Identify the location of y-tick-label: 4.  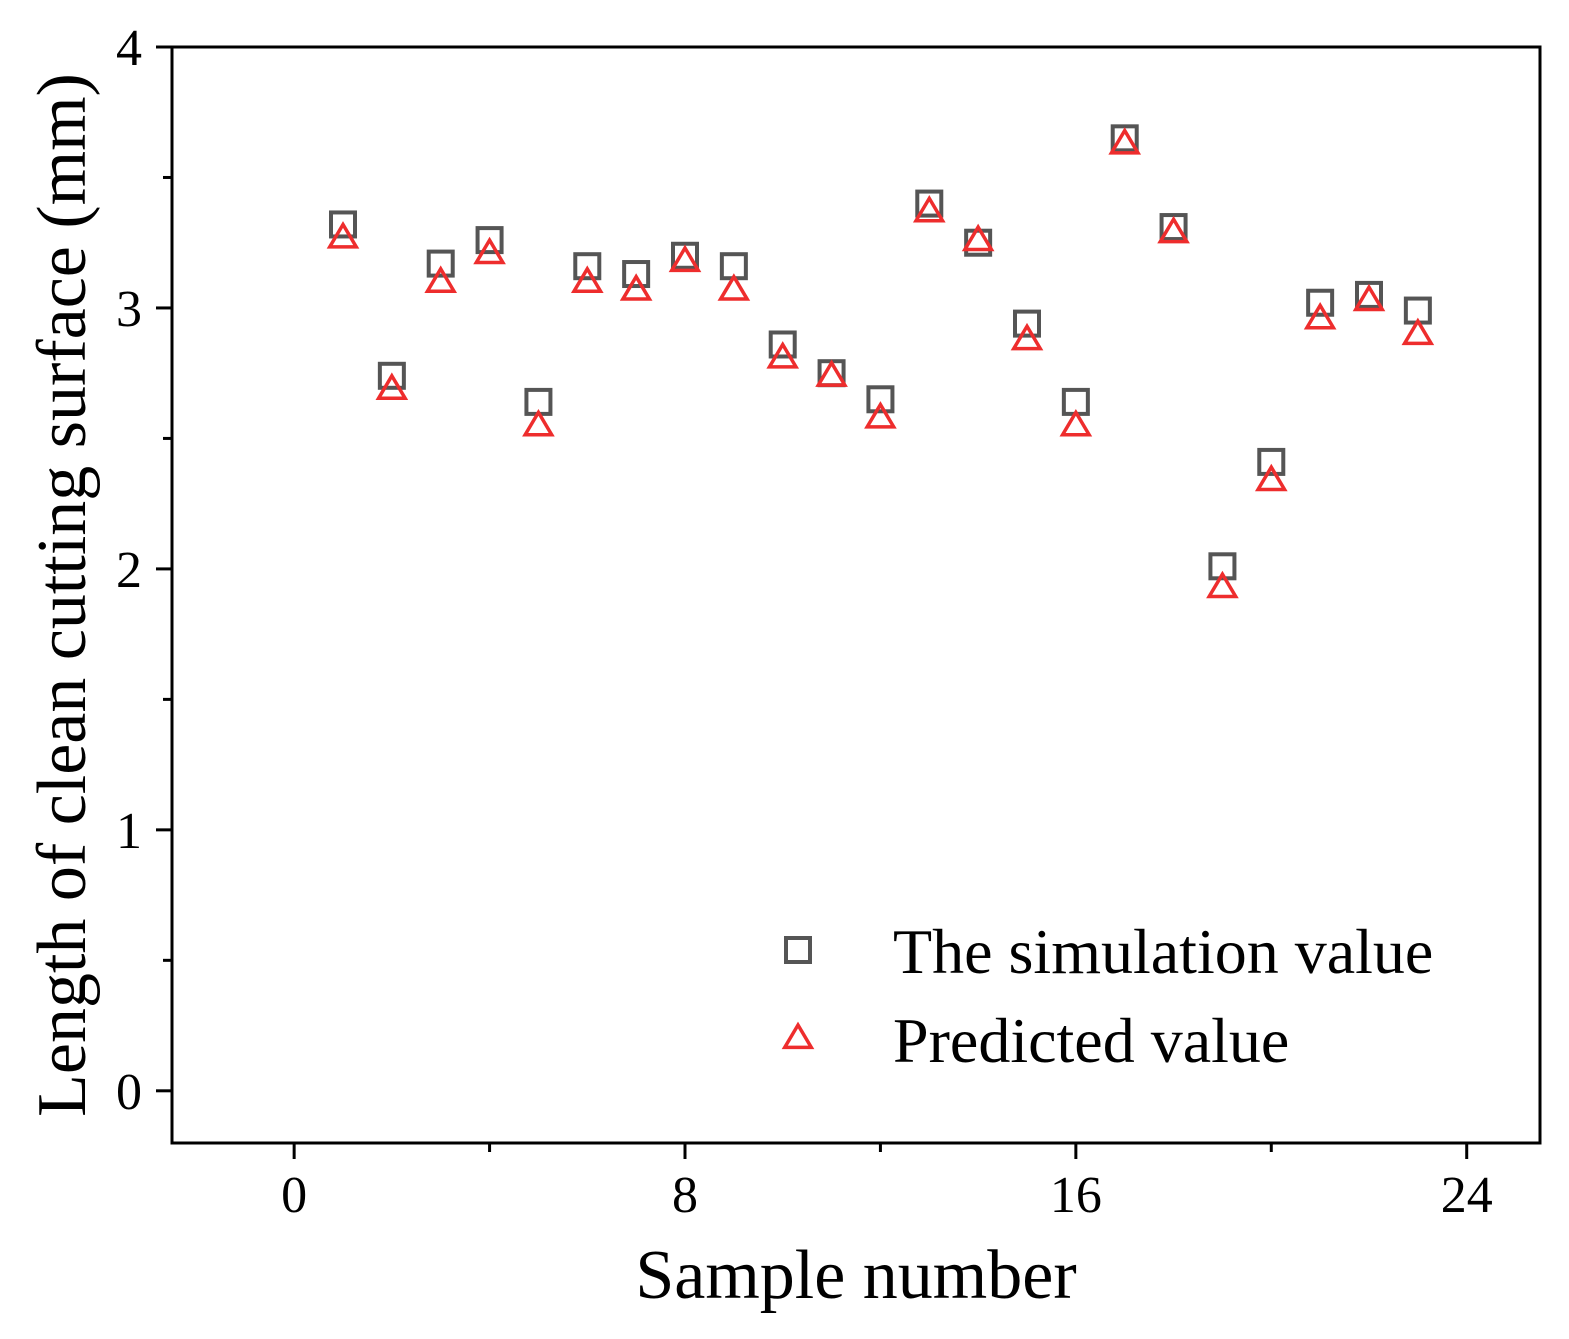
(129, 48).